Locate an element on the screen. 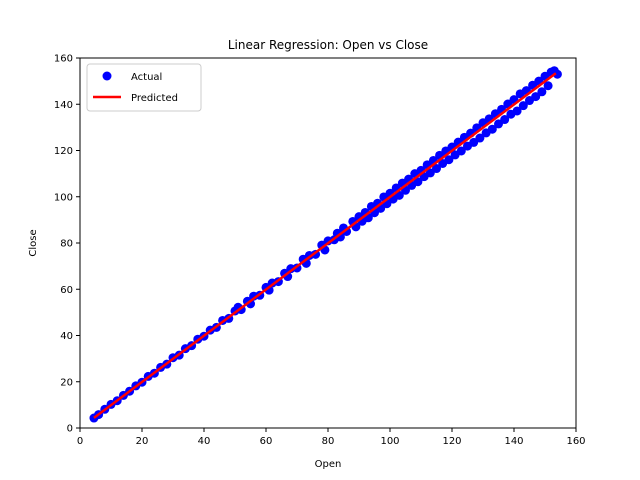  chart-title: Linear Regression: Open vs Close is located at coordinates (328, 45).